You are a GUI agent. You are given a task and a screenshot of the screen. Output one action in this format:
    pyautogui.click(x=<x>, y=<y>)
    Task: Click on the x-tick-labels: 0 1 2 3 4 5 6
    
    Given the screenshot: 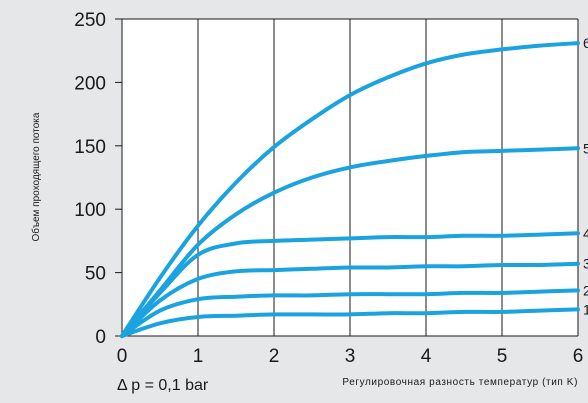 What is the action you would take?
    pyautogui.click(x=350, y=356)
    